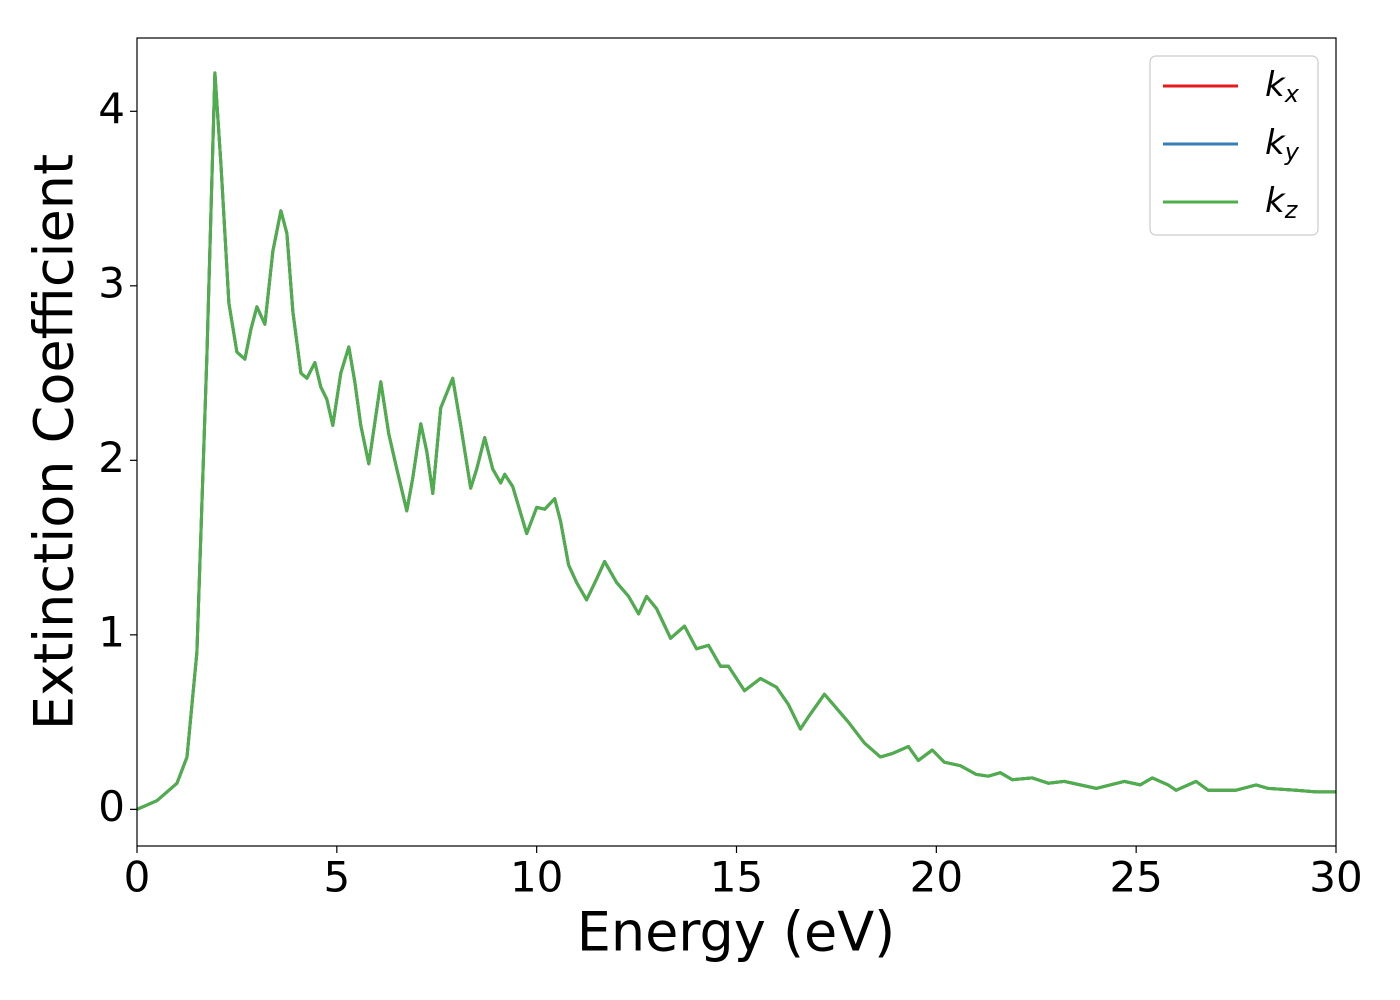 The image size is (1400, 1000). What do you see at coordinates (1135, 877) in the screenshot?
I see `x-tick-label: 25` at bounding box center [1135, 877].